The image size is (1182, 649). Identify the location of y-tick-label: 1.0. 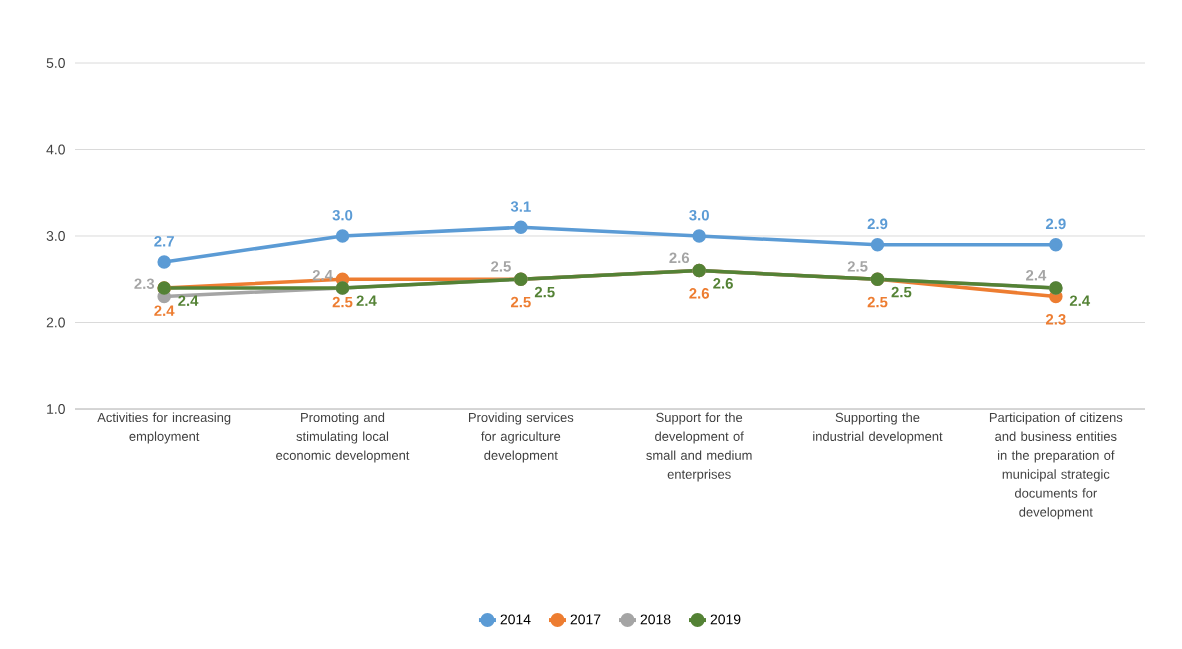
(56, 409).